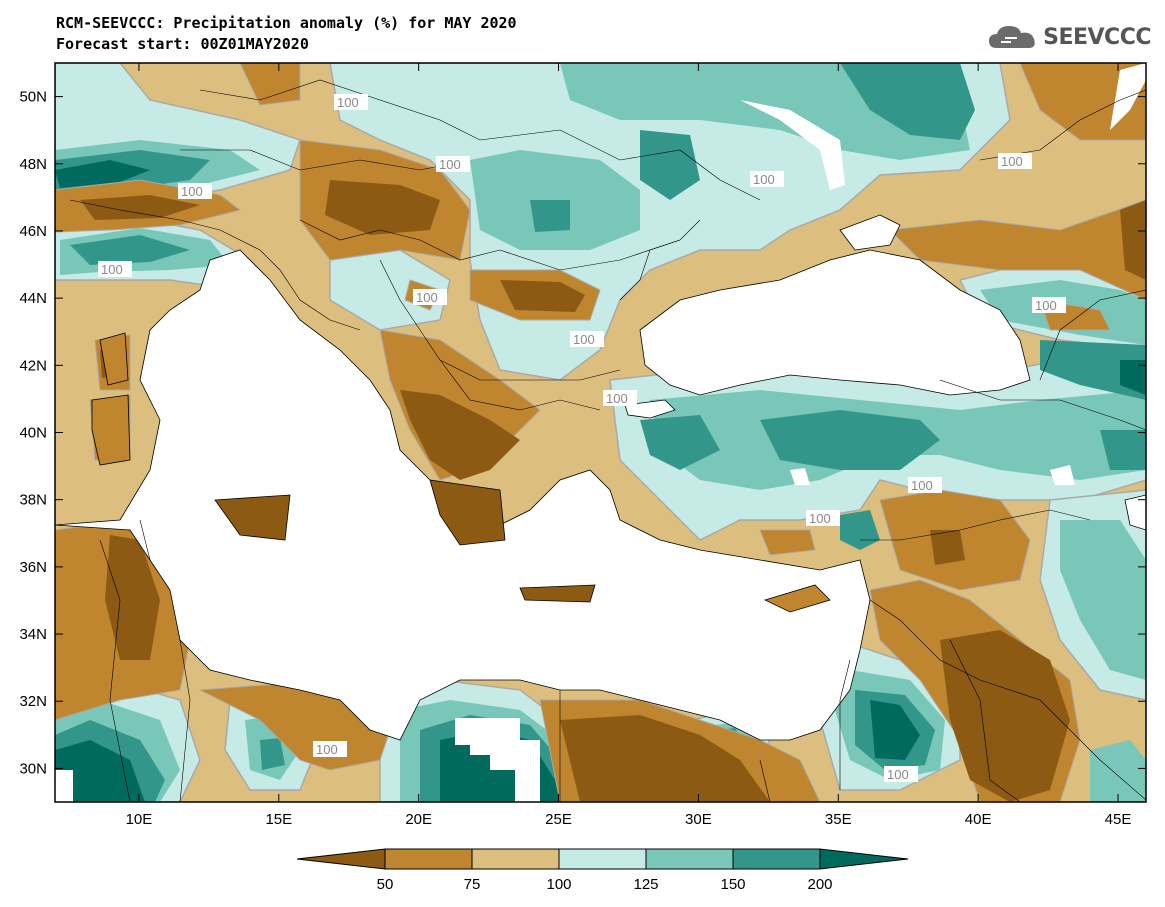  Describe the element at coordinates (838, 819) in the screenshot. I see `lon-tick-label: 35E` at that location.